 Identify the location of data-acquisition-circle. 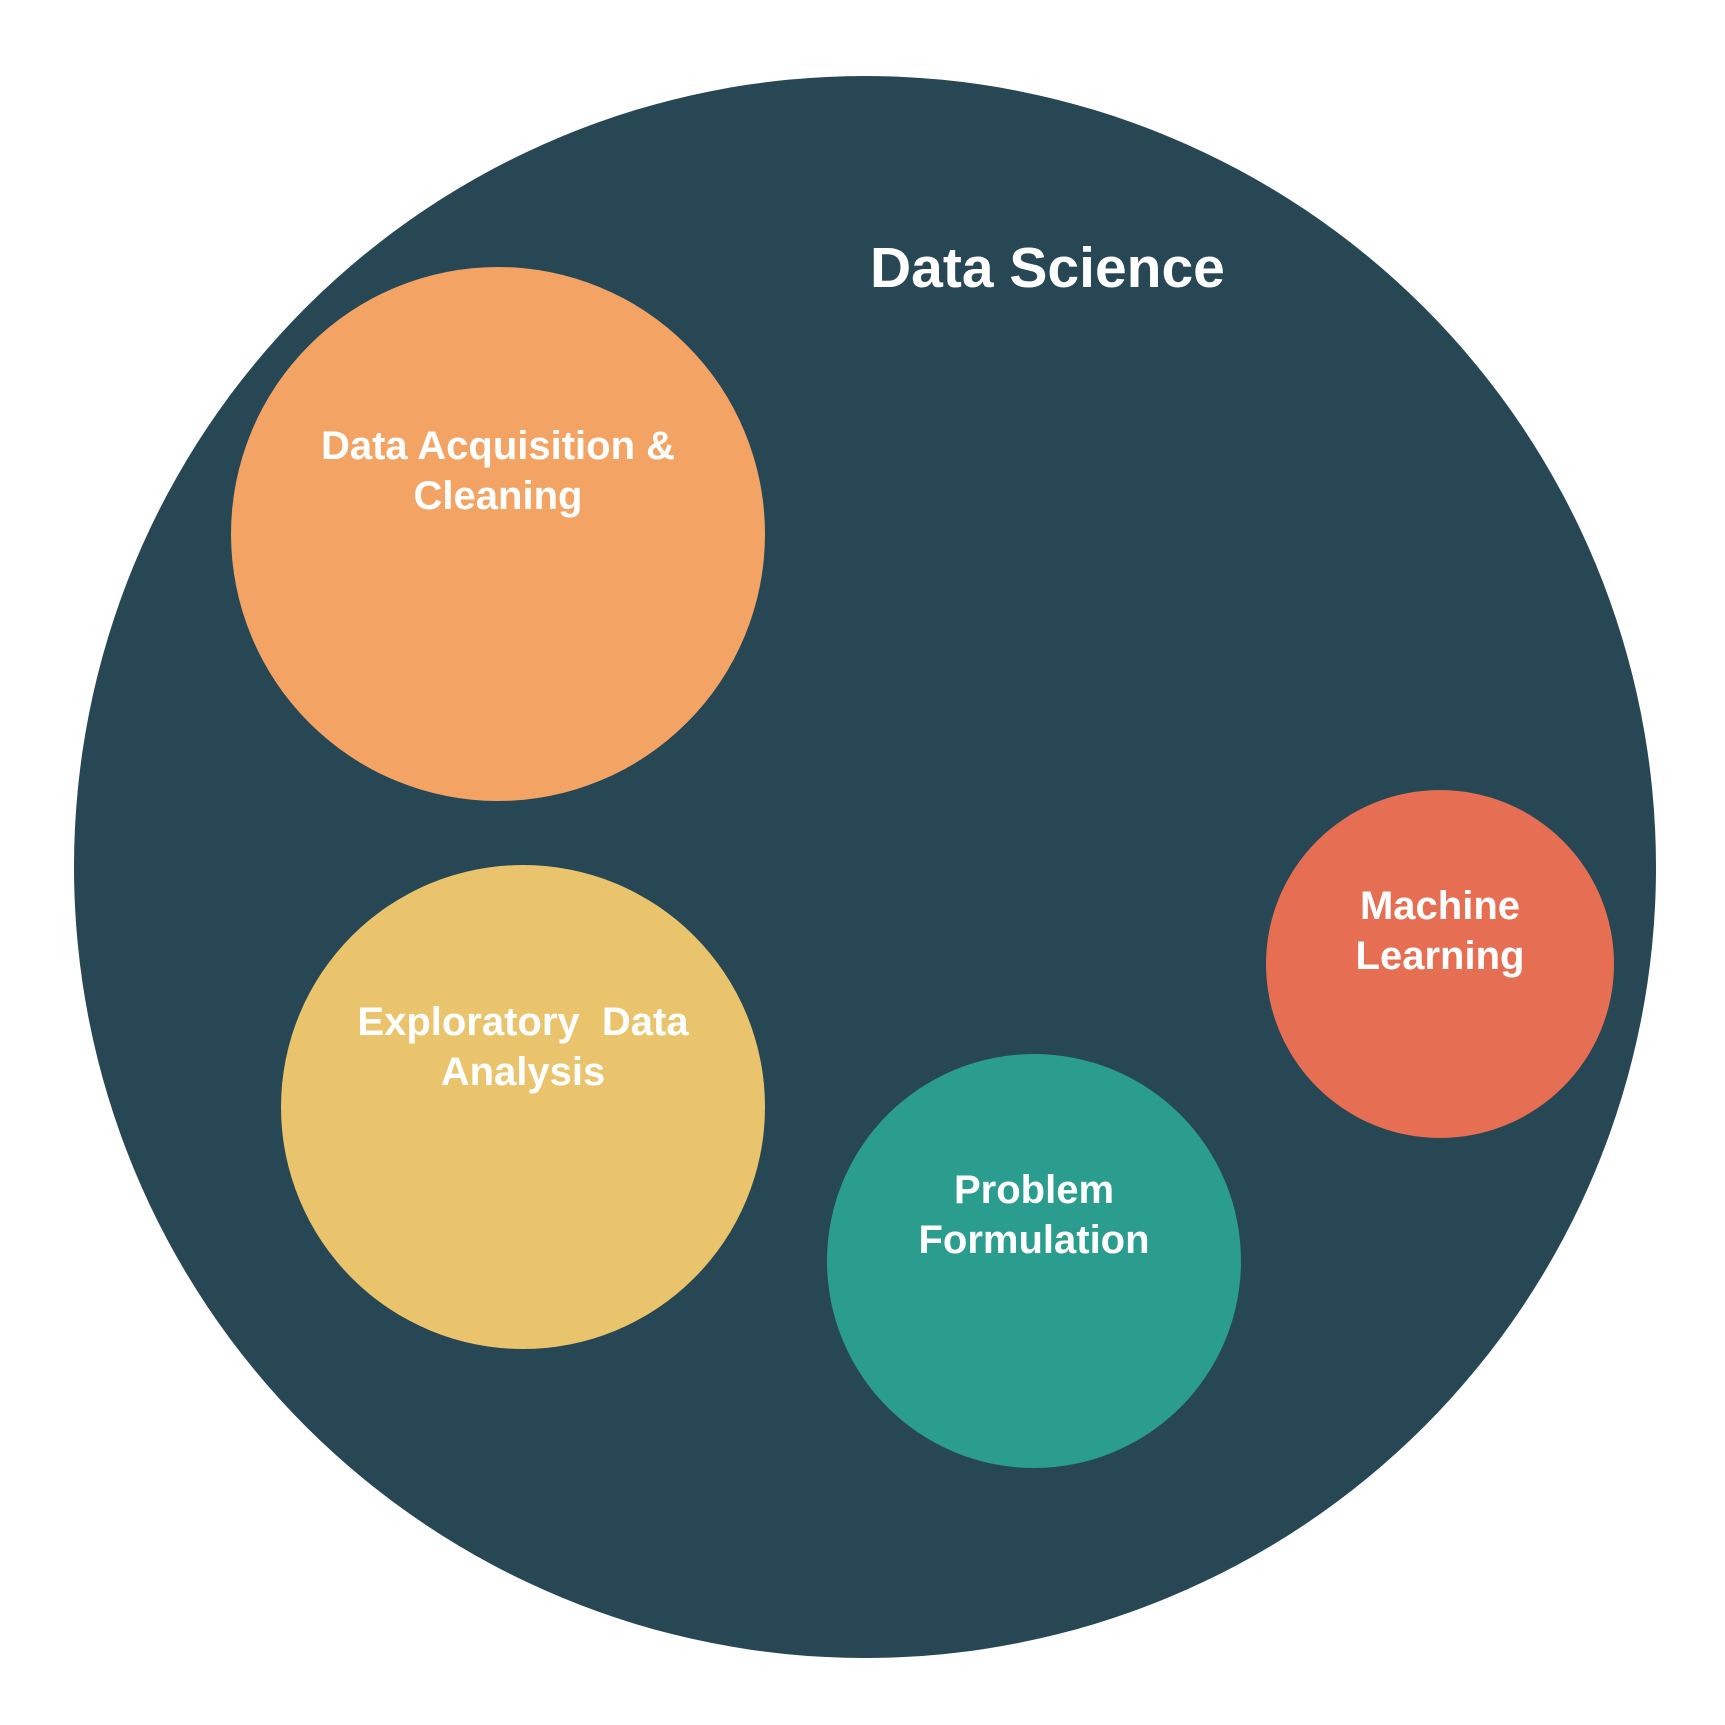
(498, 534).